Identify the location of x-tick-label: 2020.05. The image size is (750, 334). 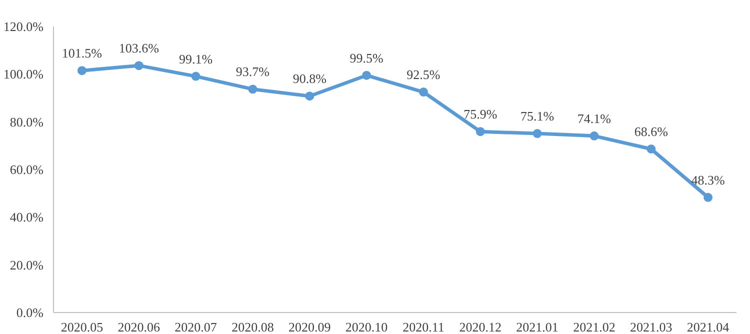
(82, 327).